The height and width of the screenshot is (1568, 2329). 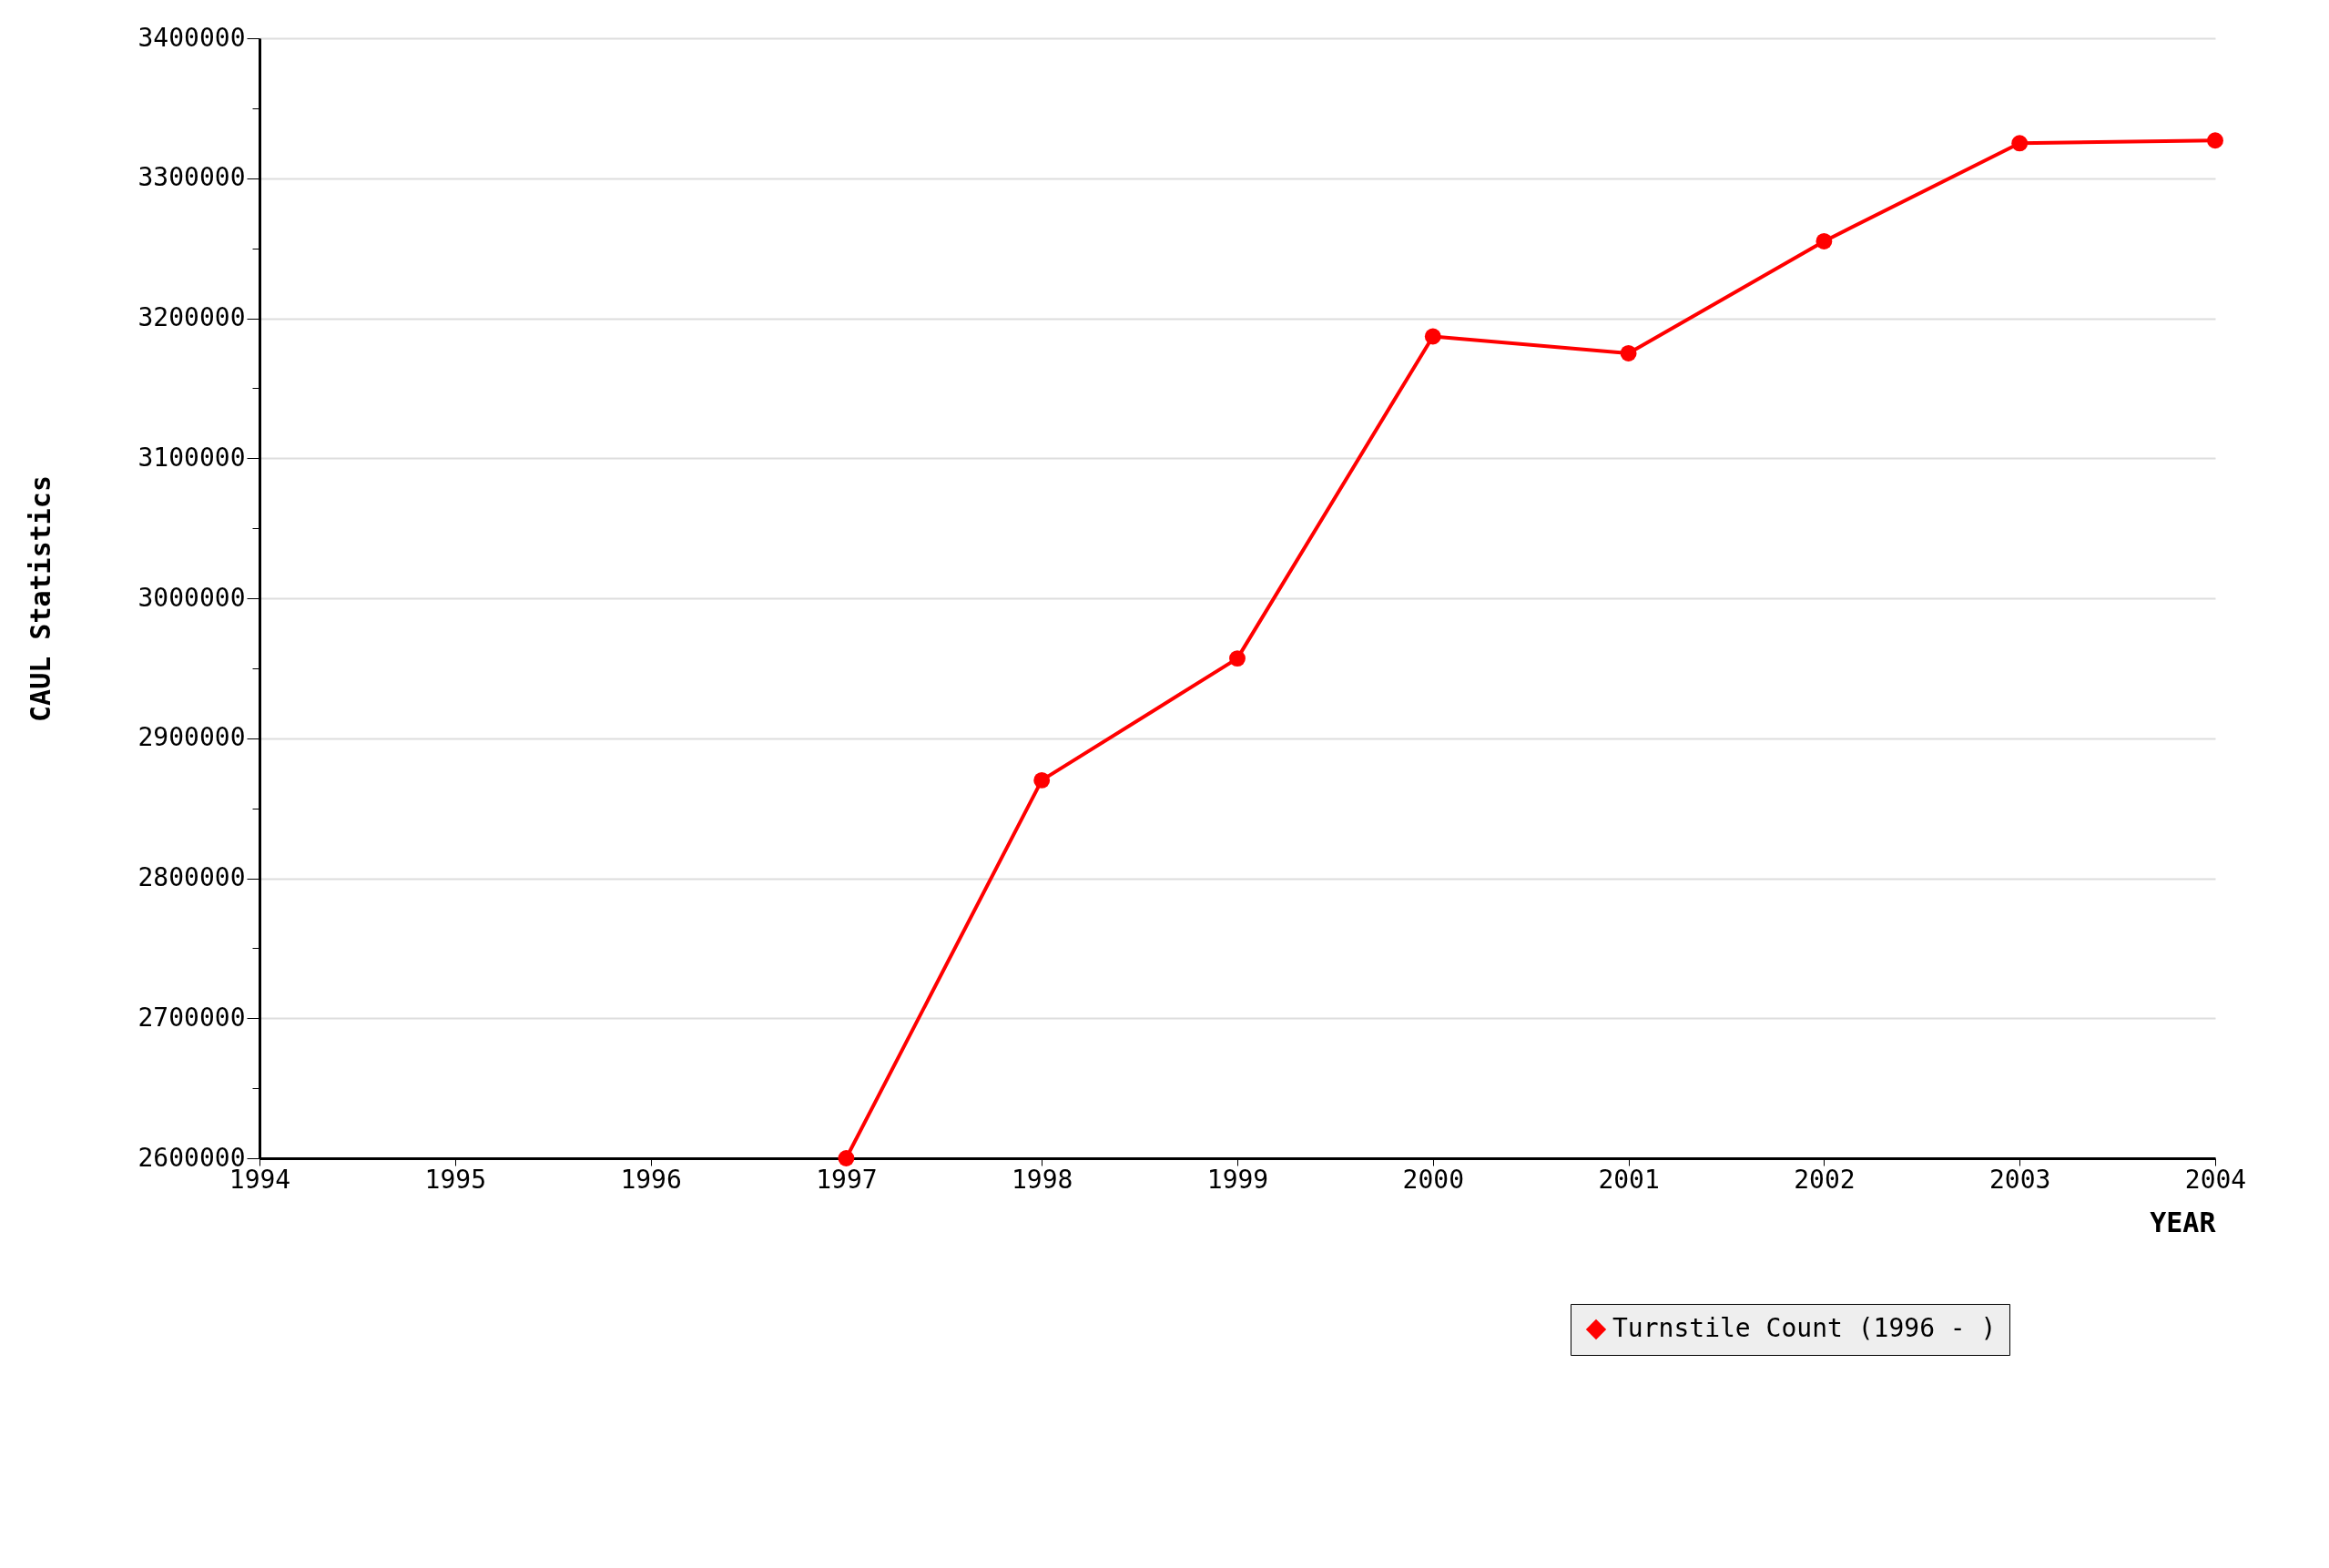 I want to click on y-tick-label: 2800000, so click(x=191, y=877).